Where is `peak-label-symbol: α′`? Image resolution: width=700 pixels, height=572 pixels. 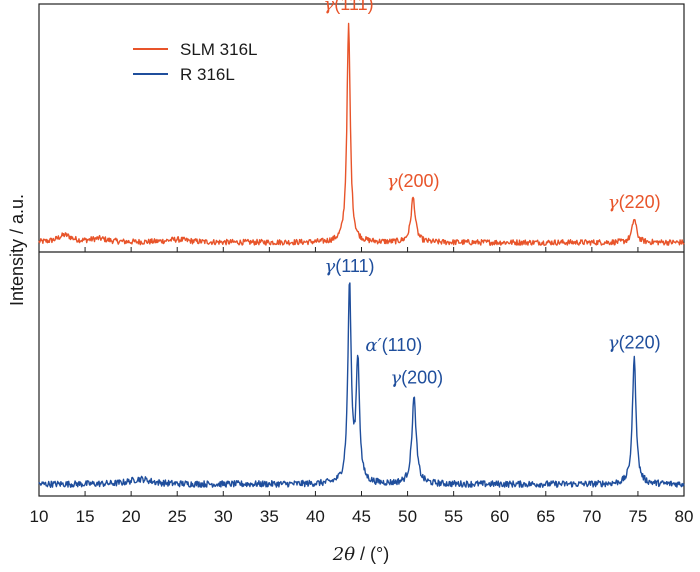 peak-label-symbol: α′ is located at coordinates (373, 345).